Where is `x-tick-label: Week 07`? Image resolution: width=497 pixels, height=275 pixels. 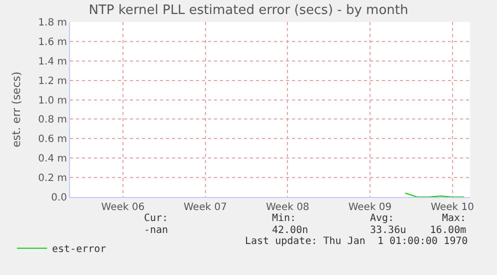 x-tick-label: Week 07 is located at coordinates (205, 207).